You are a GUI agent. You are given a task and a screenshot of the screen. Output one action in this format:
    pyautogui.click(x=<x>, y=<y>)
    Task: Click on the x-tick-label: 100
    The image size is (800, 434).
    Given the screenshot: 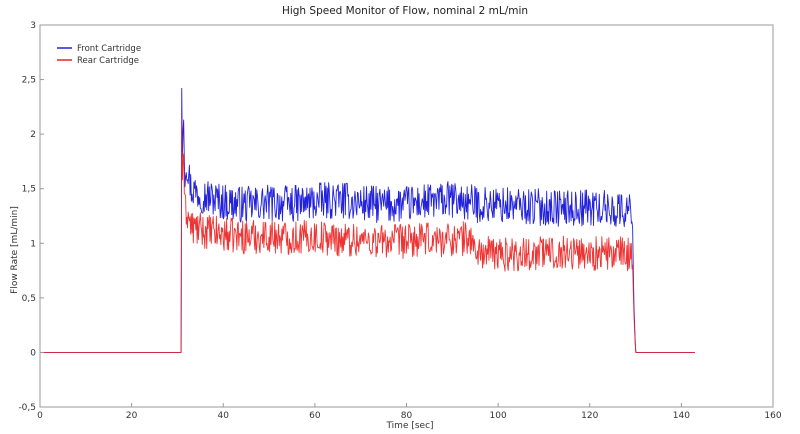 What is the action you would take?
    pyautogui.click(x=498, y=416)
    